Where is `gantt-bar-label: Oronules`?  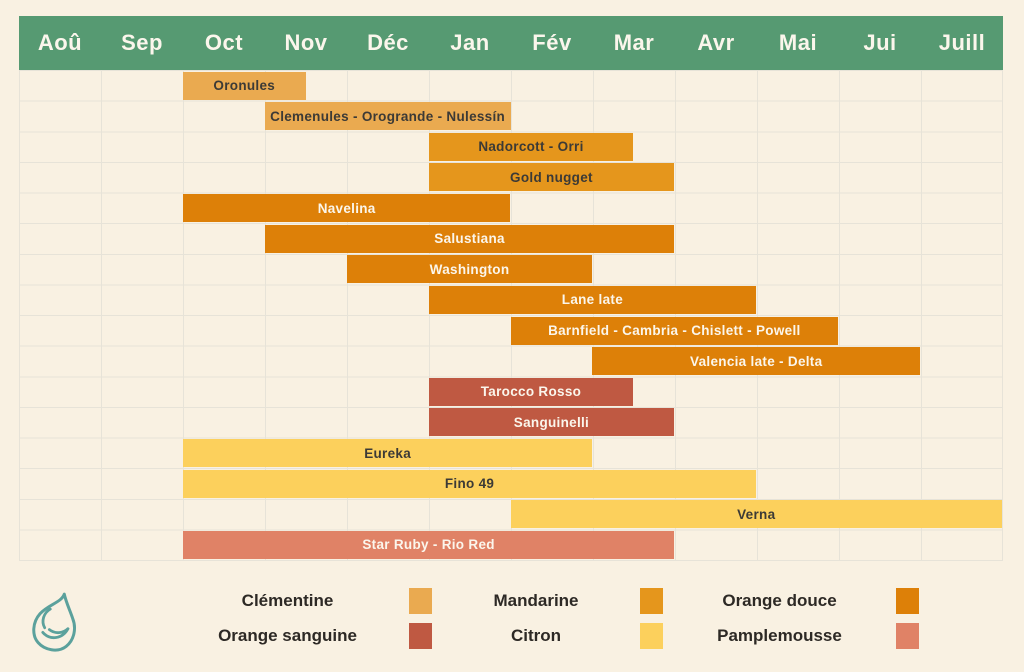
gantt-bar-label: Oronules is located at coordinates (244, 85).